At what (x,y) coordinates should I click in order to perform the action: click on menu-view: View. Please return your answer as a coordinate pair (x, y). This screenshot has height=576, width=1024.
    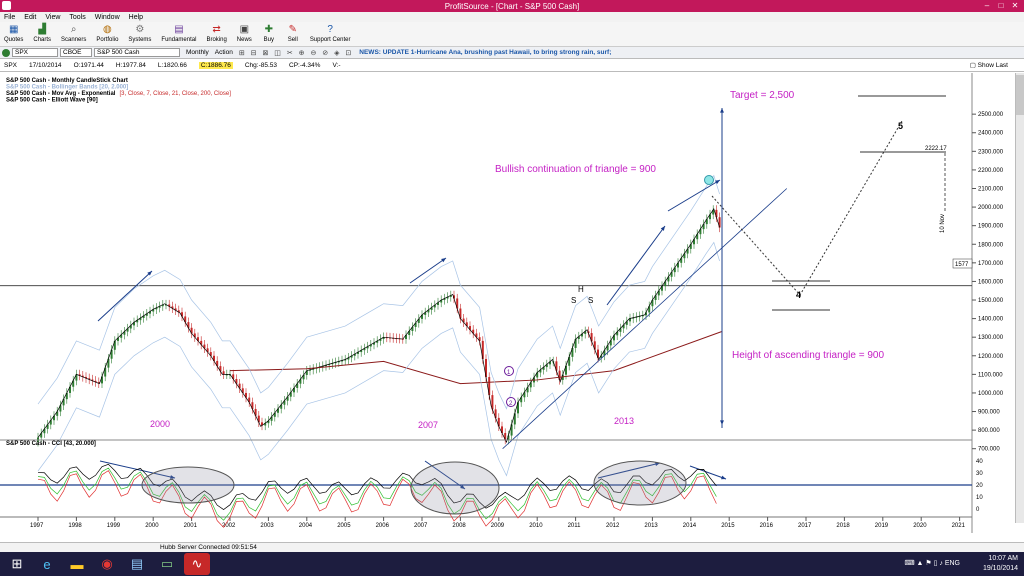
    Looking at the image, I should click on (53, 17).